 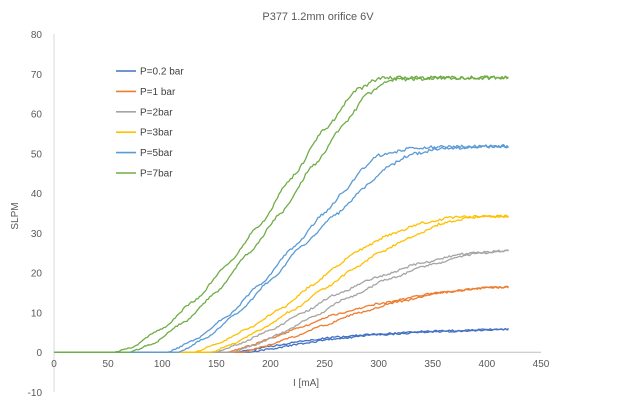 What do you see at coordinates (432, 364) in the screenshot?
I see `x-tick-label: 350` at bounding box center [432, 364].